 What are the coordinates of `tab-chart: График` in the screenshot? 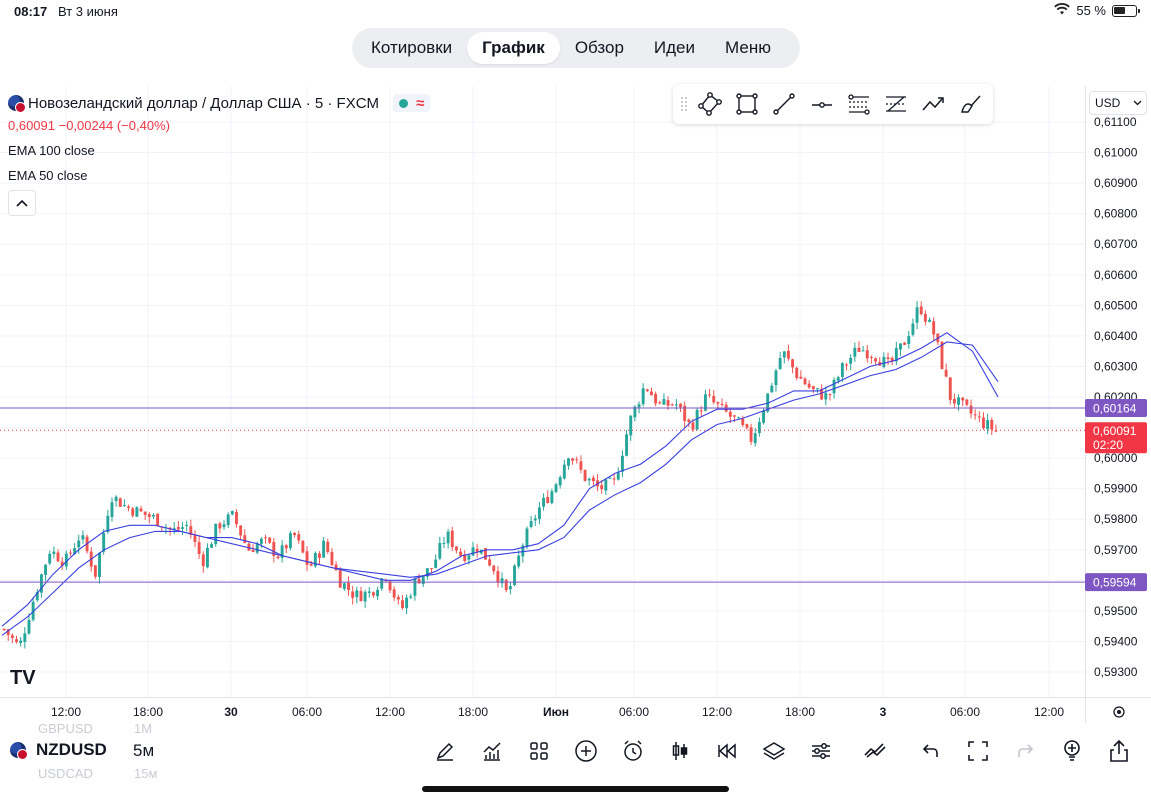 It's located at (513, 48).